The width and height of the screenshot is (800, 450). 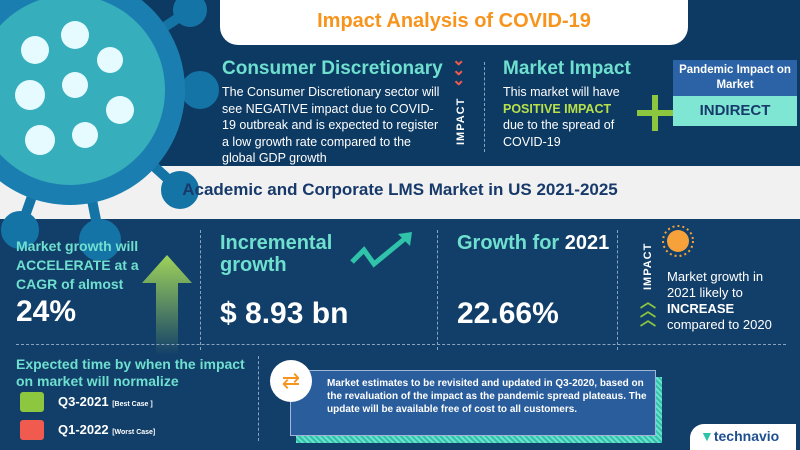 I want to click on technavio-logo: ▼technavio, so click(x=743, y=437).